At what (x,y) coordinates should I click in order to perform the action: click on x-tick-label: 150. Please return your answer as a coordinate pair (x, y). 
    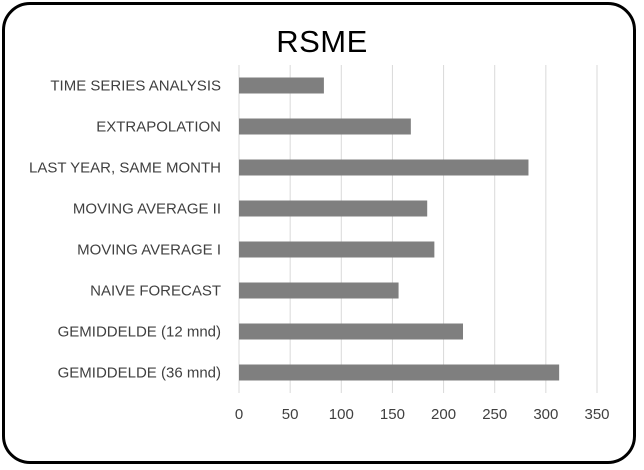
    Looking at the image, I should click on (392, 414).